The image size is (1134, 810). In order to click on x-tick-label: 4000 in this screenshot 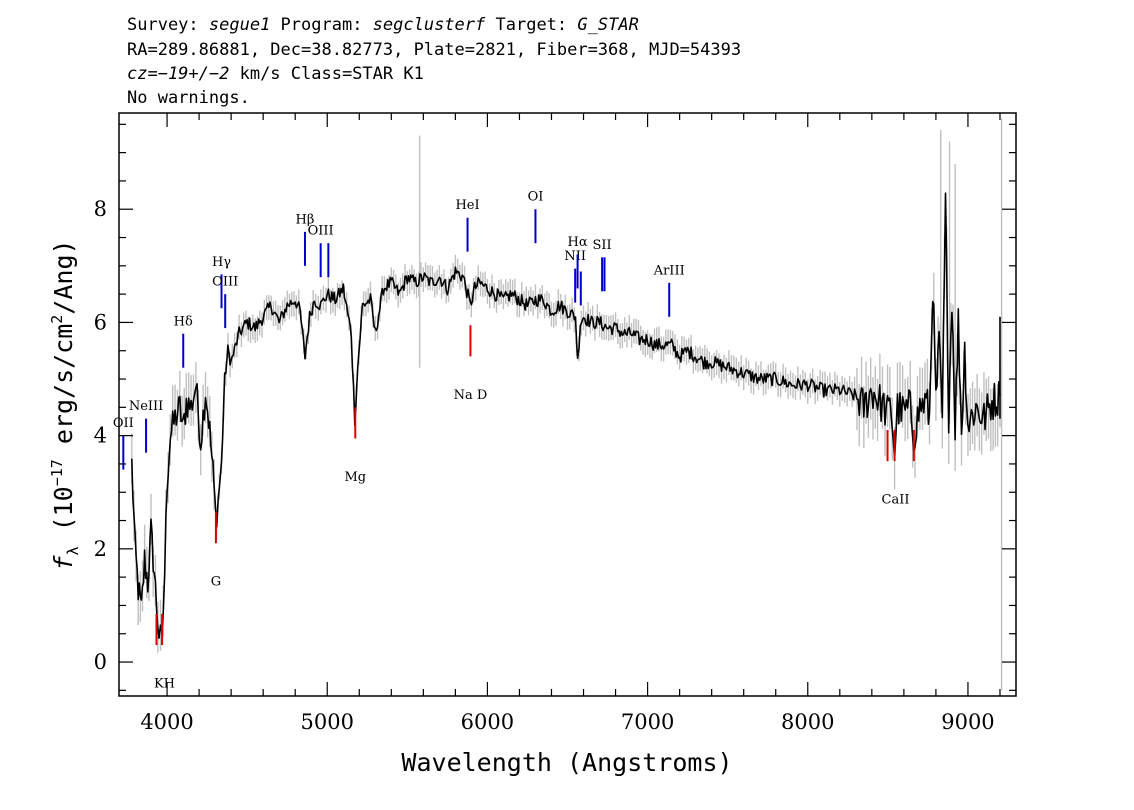, I will do `click(166, 722)`.